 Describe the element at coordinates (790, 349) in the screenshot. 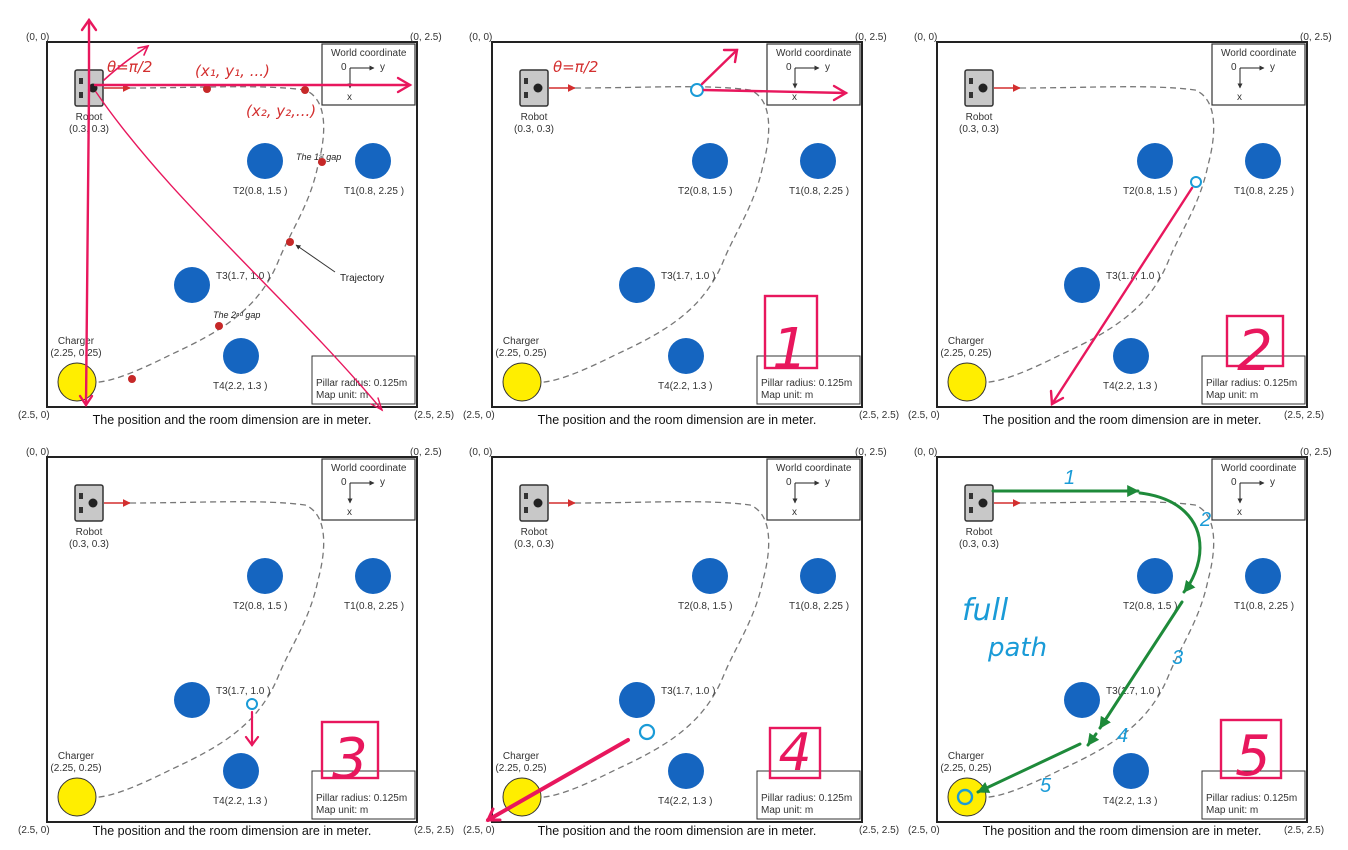

I see `step-label: 1` at that location.